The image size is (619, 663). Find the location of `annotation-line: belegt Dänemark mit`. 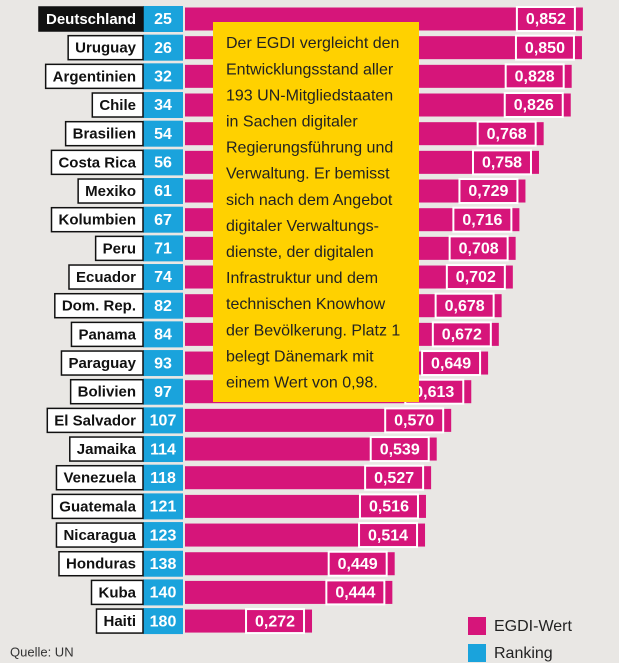

annotation-line: belegt Dänemark mit is located at coordinates (300, 356).